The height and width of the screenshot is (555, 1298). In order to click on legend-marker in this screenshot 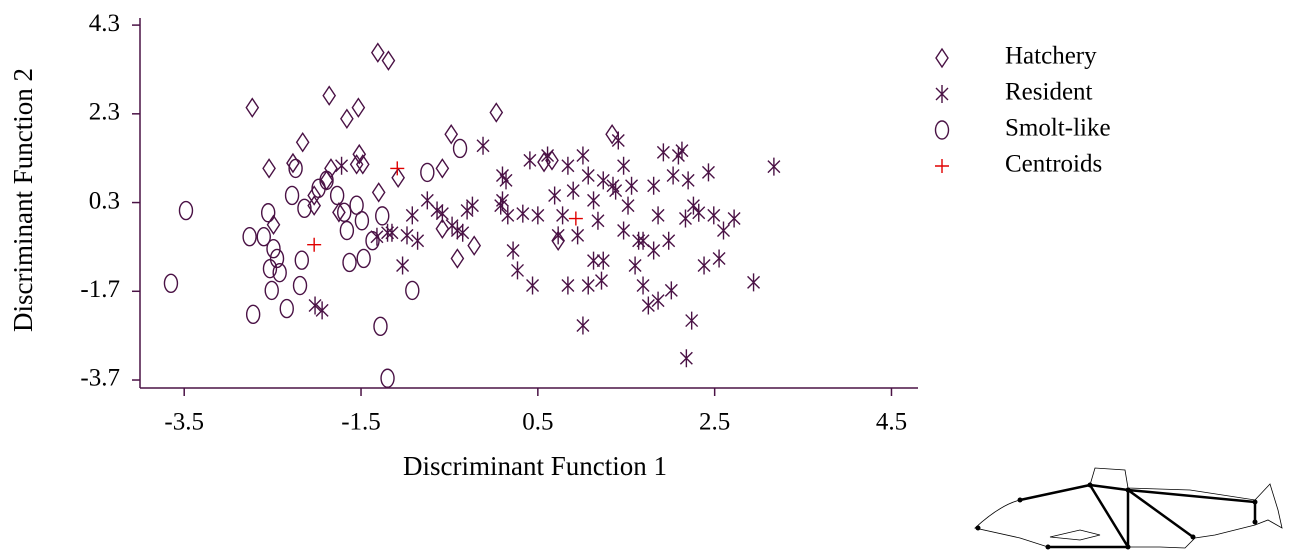, I will do `click(942, 94)`.